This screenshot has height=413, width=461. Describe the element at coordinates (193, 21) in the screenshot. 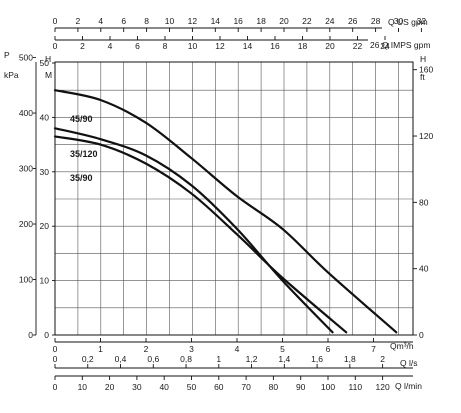

I see `top-axis-1-tick-label: 12` at that location.